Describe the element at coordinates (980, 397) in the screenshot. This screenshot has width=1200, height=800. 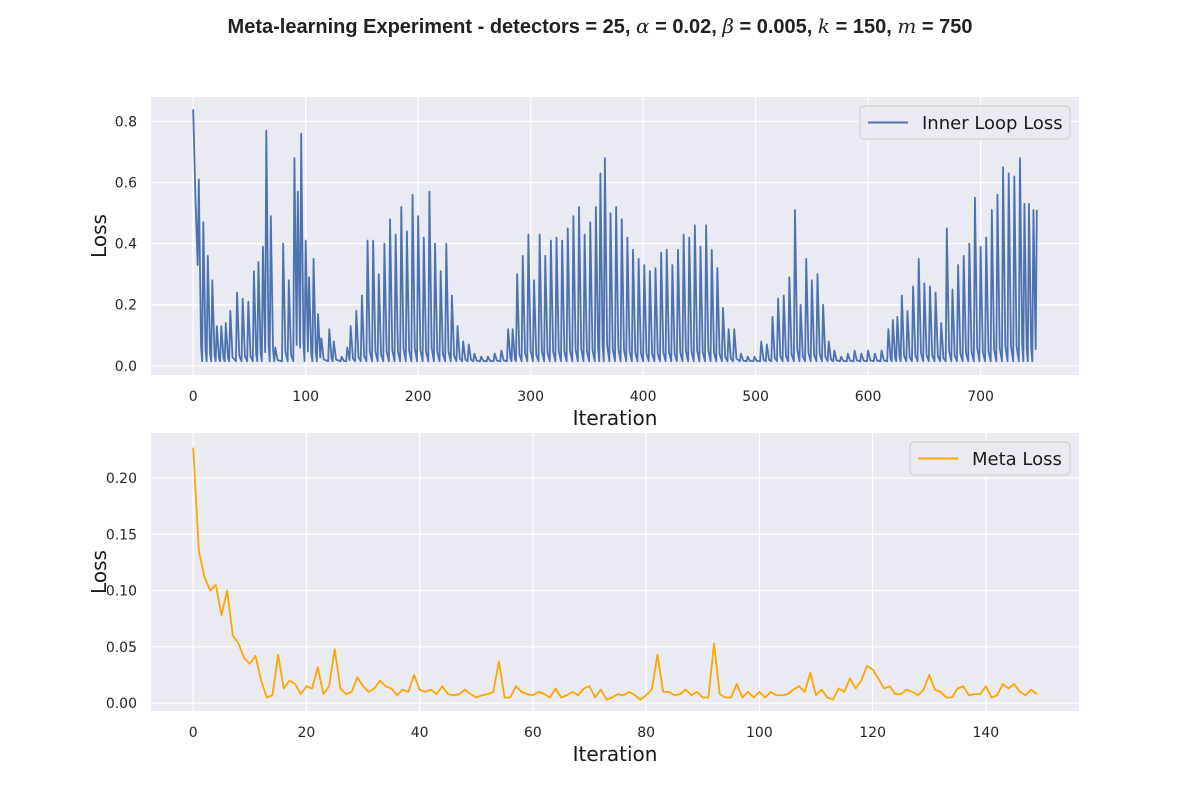
I see `inner-loop-loss-x-tick-label: 700` at that location.